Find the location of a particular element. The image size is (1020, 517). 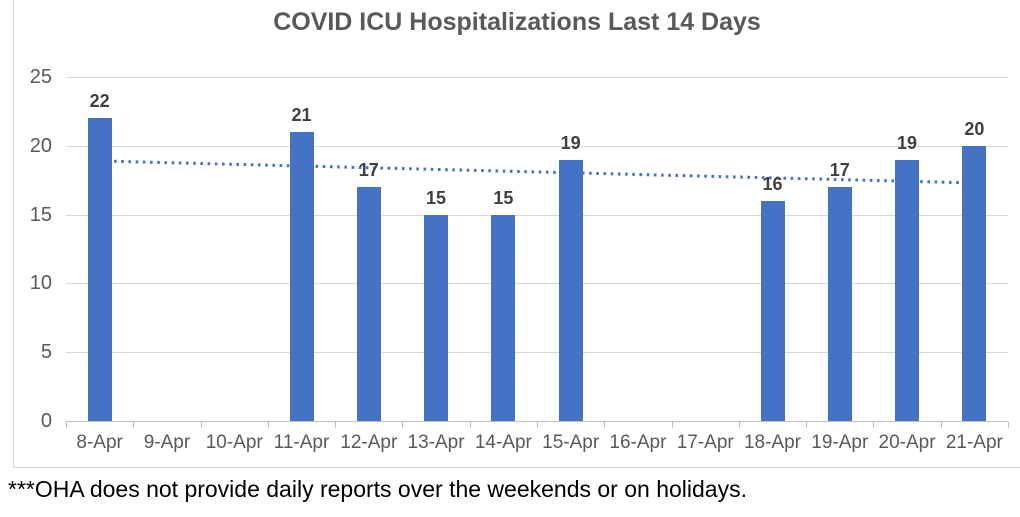

bar-14-Apr is located at coordinates (503, 317).